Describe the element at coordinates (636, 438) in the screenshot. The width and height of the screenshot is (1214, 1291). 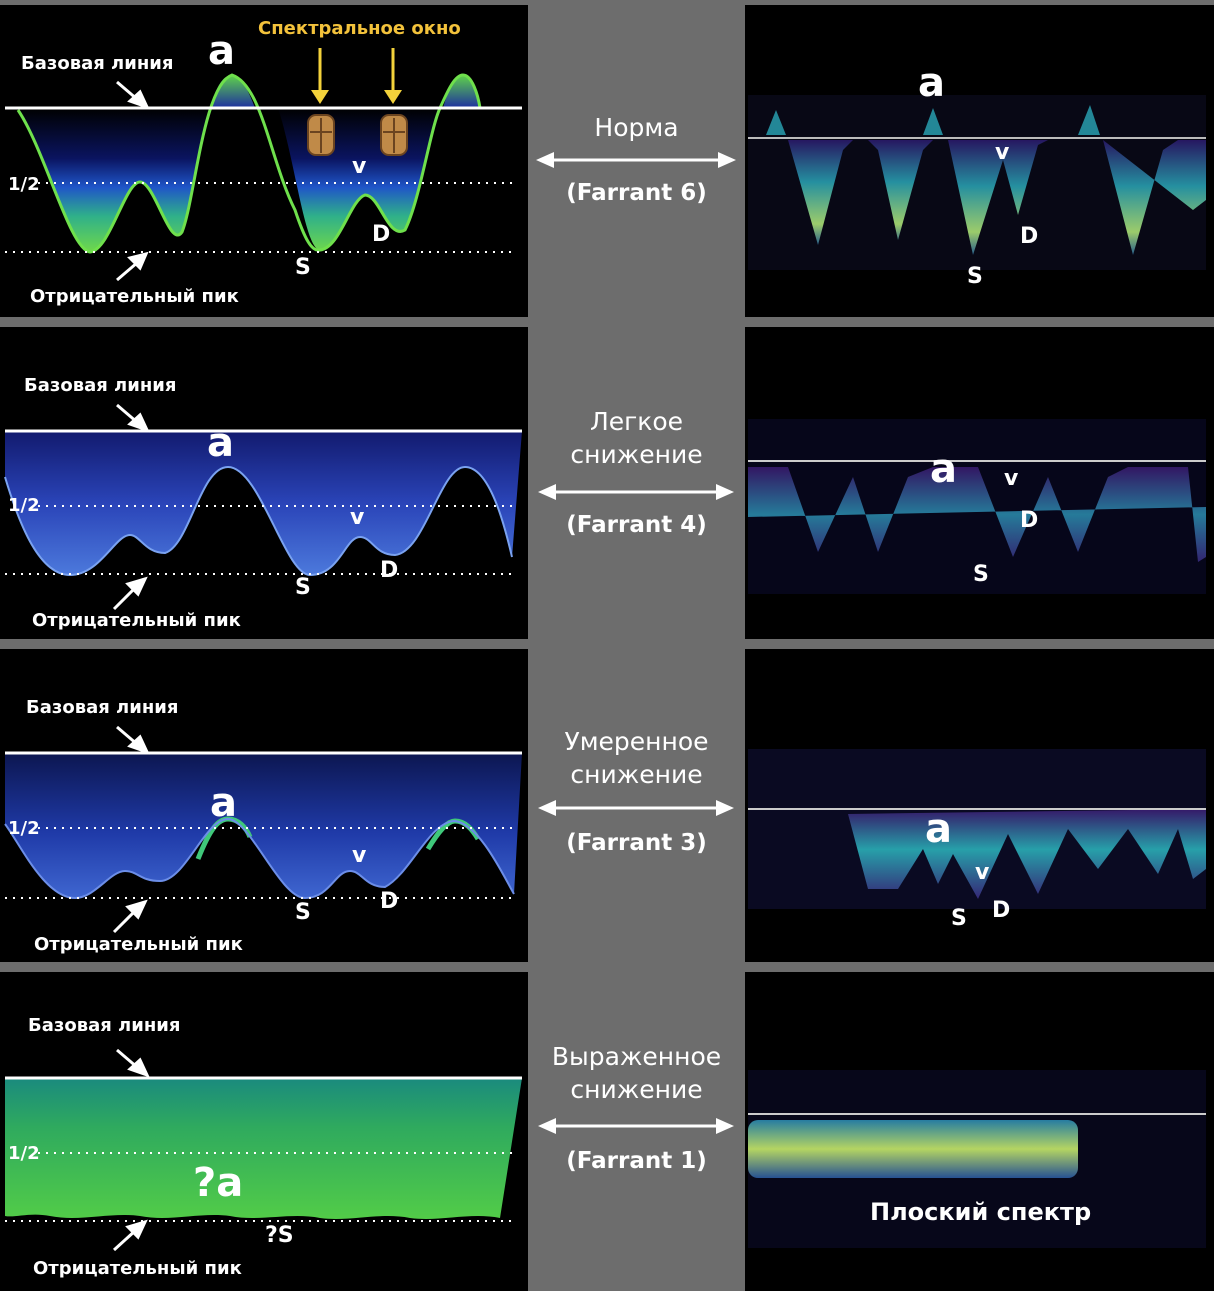
I see `category-title-mild: Легкое снижение` at that location.